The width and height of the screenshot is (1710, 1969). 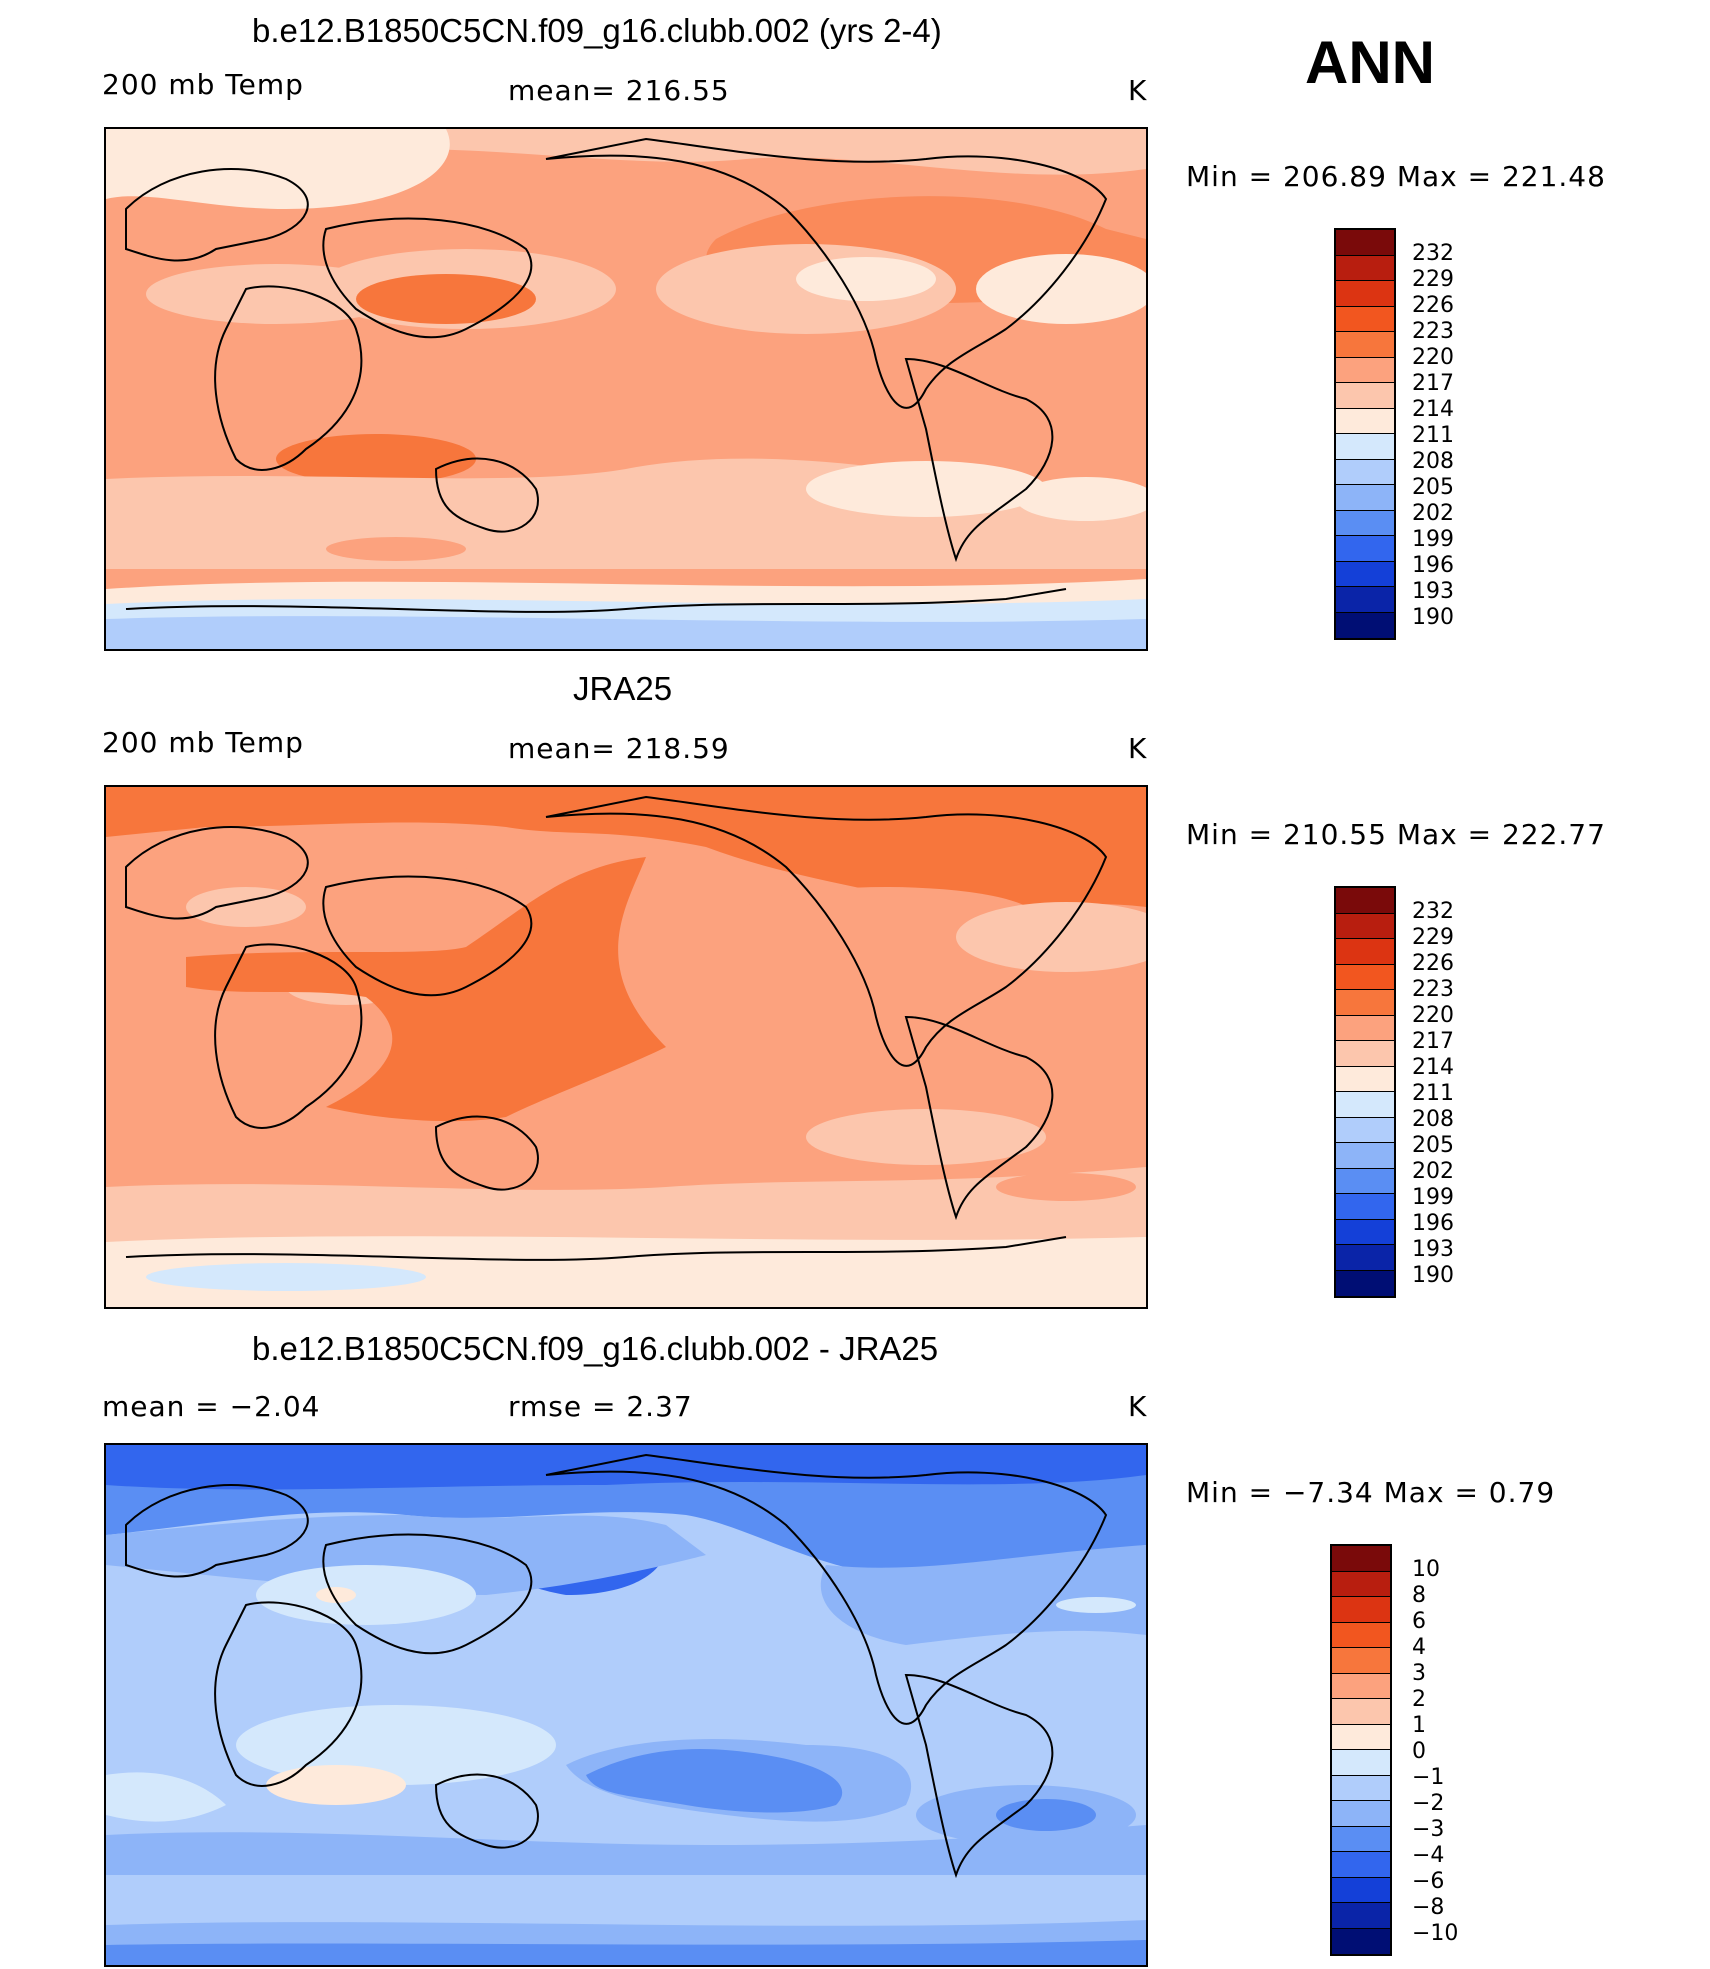 What do you see at coordinates (619, 748) in the screenshot?
I see `panel-2-mean-label: mean= 218.59` at bounding box center [619, 748].